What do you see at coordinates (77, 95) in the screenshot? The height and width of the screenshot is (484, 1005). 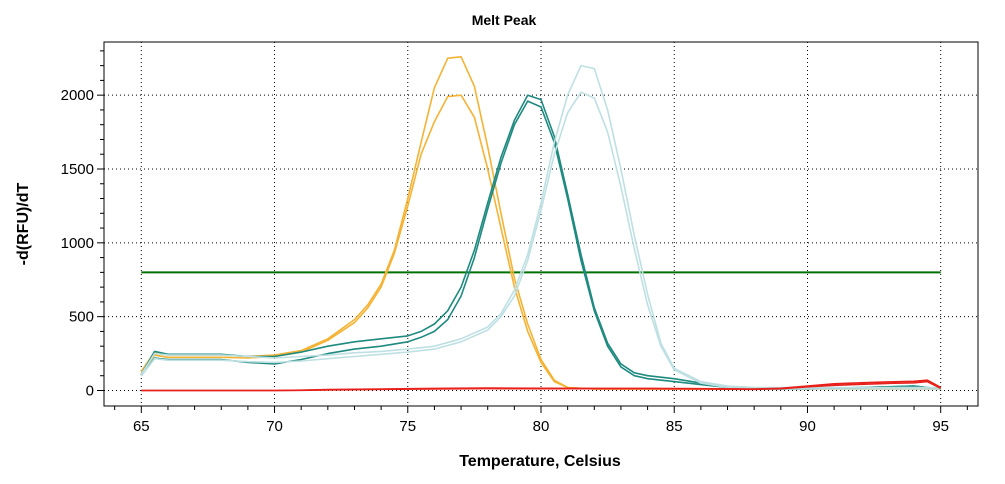 I see `y-tick-label: 2000` at bounding box center [77, 95].